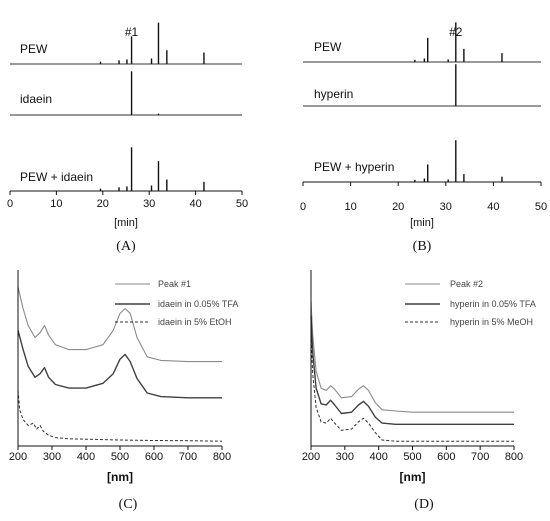  What do you see at coordinates (56, 177) in the screenshot?
I see `trace-label: PEW + idaein` at bounding box center [56, 177].